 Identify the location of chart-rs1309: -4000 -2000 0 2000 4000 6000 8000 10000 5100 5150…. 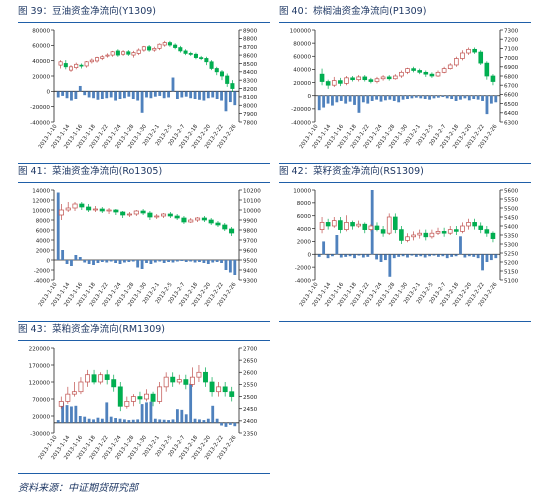
(406, 248).